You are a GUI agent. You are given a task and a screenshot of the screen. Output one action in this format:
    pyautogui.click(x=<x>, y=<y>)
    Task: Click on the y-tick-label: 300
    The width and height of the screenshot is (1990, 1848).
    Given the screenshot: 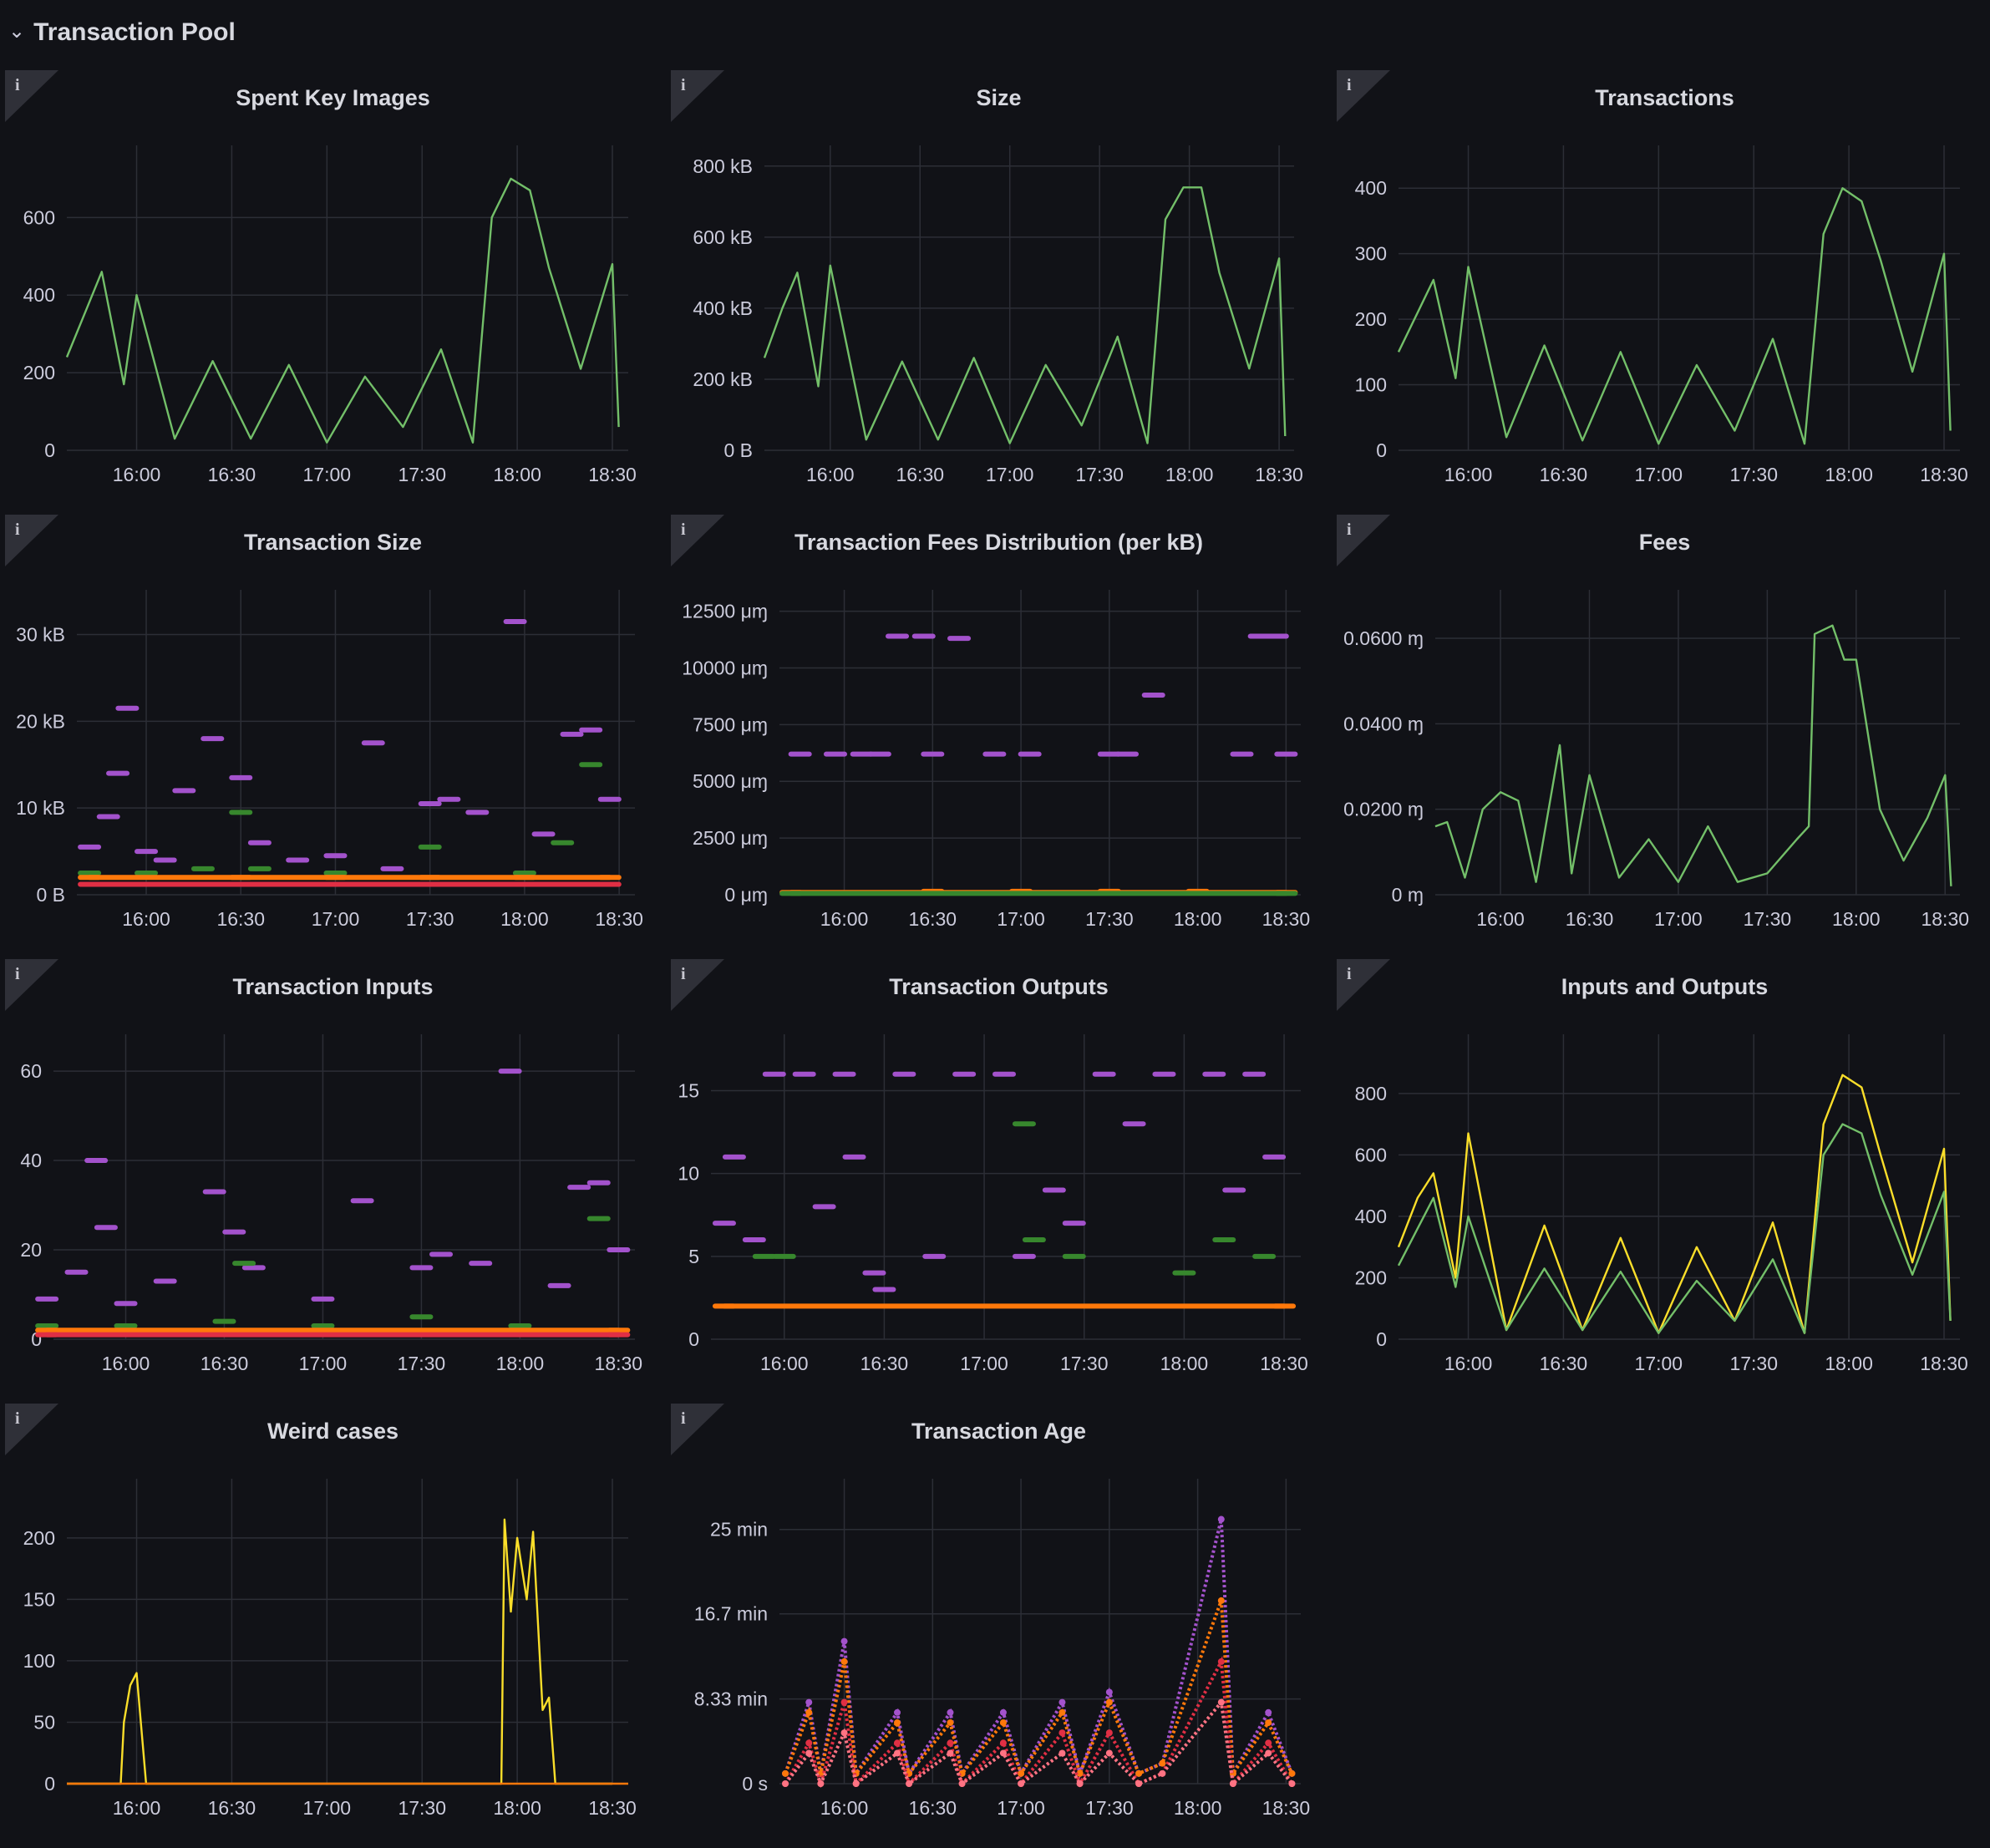 What is the action you would take?
    pyautogui.click(x=1371, y=254)
    